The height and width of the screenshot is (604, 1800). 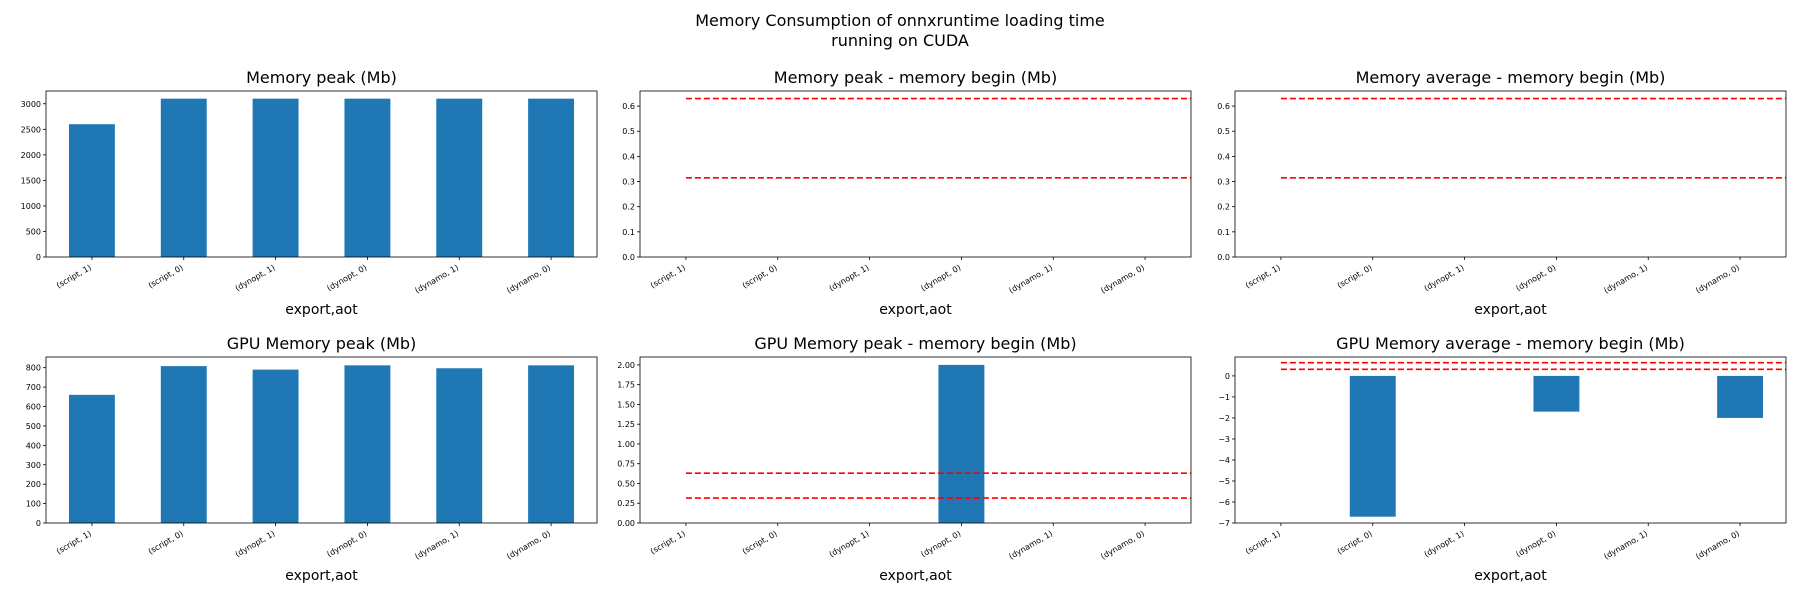 What do you see at coordinates (1510, 343) in the screenshot?
I see `subplot-title: GPU Memory average - memory begin (Mb)` at bounding box center [1510, 343].